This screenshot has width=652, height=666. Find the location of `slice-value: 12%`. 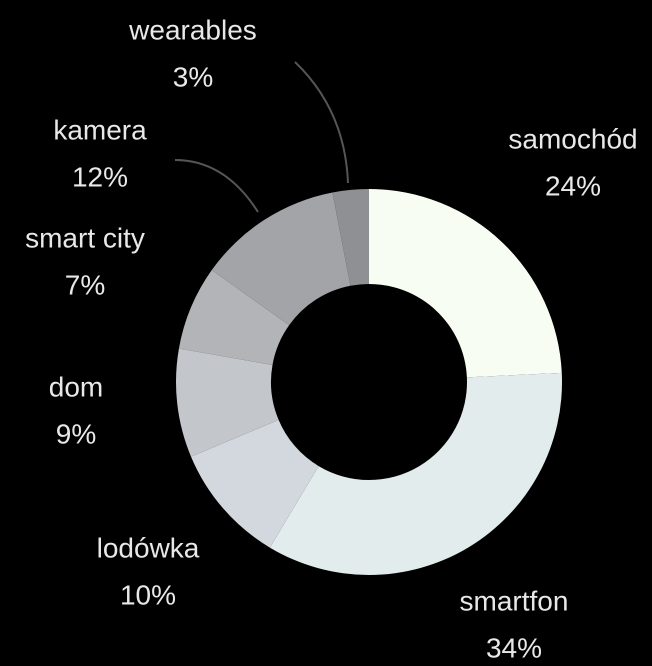

slice-value: 12% is located at coordinates (100, 176).